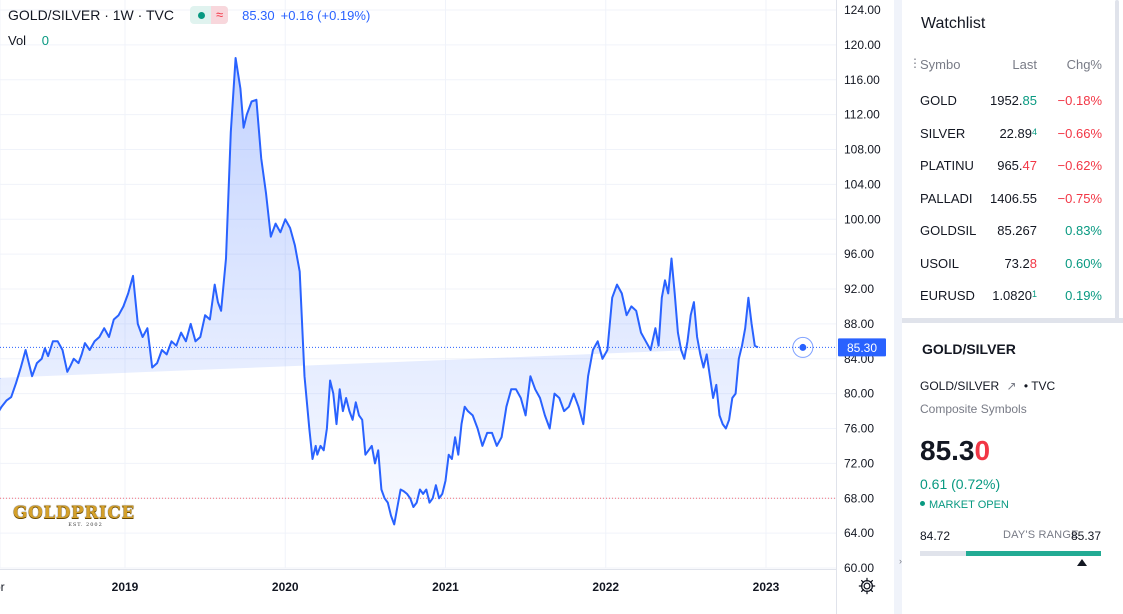  Describe the element at coordinates (209, 15) in the screenshot. I see `market-status-pill: ≈` at that location.